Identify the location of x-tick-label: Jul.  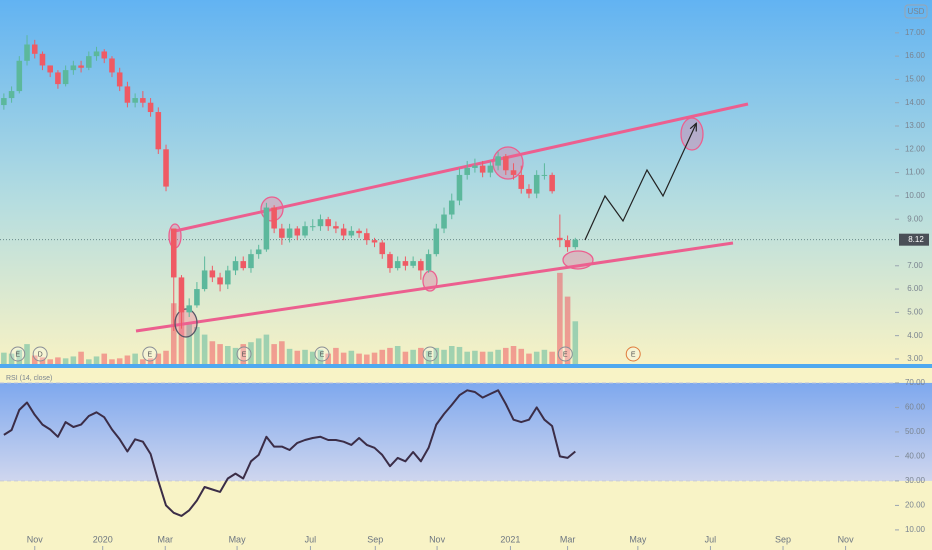
(311, 539).